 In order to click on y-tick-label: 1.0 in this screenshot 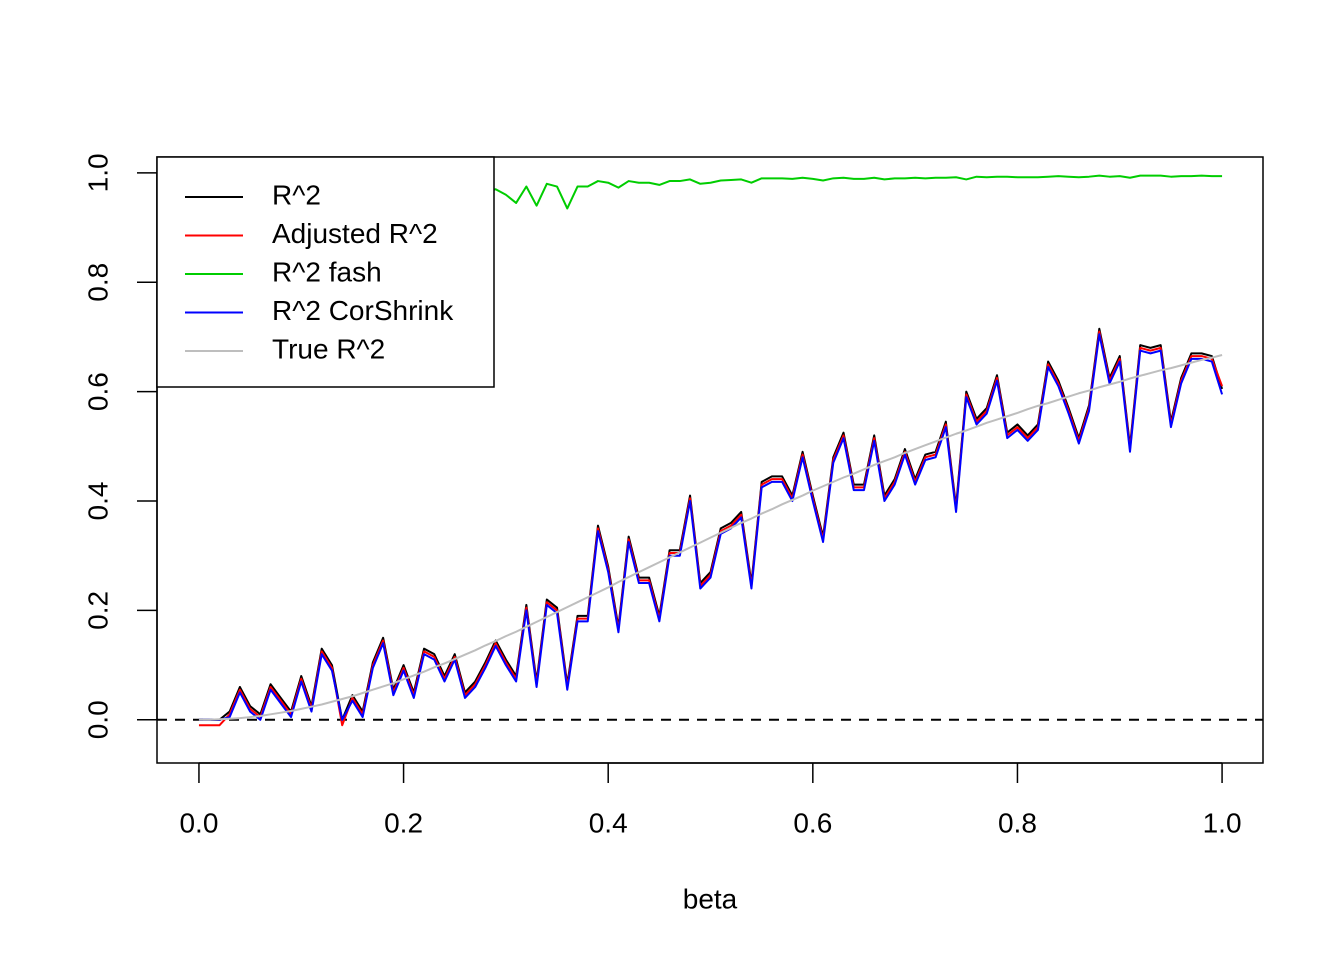, I will do `click(97, 172)`.